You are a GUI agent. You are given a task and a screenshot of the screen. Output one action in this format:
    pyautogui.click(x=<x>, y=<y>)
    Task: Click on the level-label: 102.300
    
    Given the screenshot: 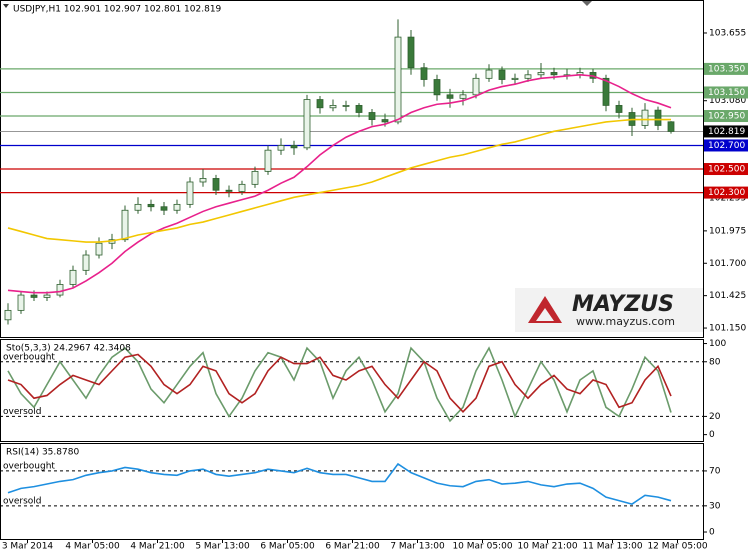 What is the action you would take?
    pyautogui.click(x=726, y=193)
    